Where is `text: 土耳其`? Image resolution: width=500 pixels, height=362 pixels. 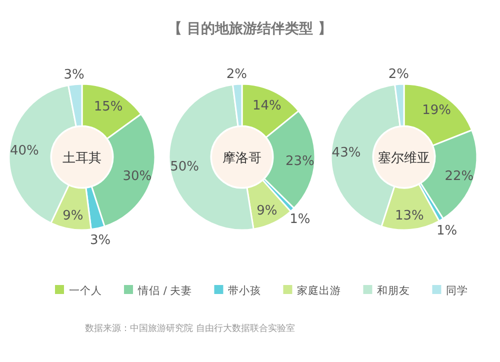 text: 土耳其 is located at coordinates (82, 158).